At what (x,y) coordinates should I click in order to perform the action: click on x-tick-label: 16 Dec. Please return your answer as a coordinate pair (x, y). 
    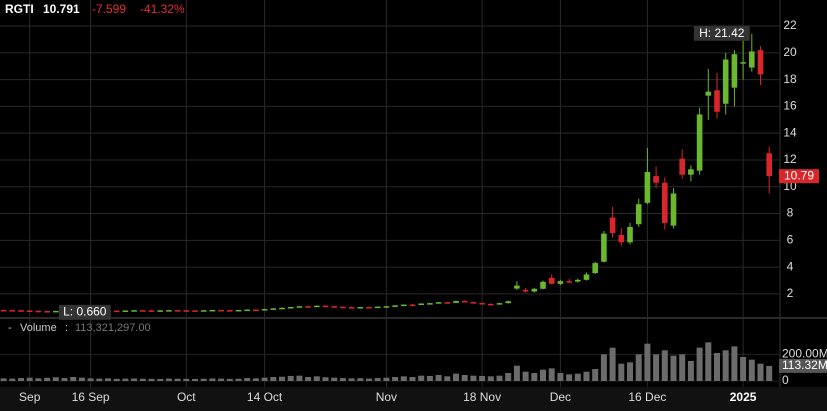
    Looking at the image, I should click on (647, 397).